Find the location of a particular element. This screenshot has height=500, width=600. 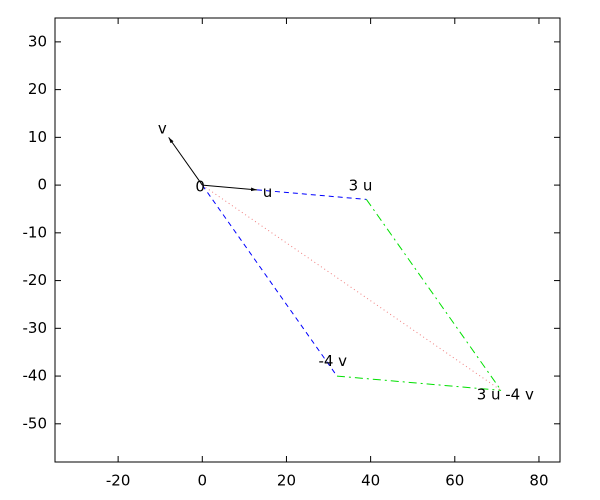

point-label: 3 u is located at coordinates (361, 186).